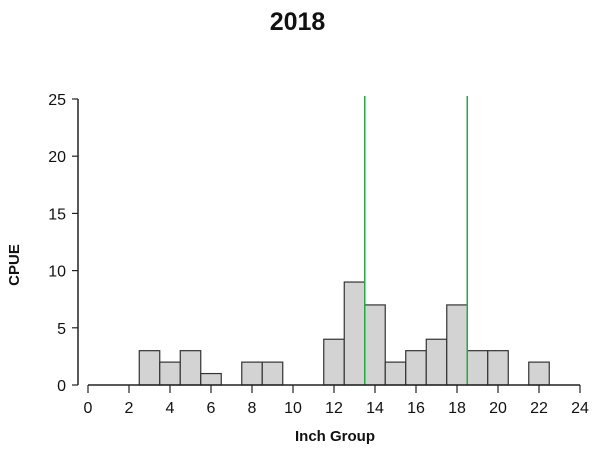 Image resolution: width=595 pixels, height=453 pixels. I want to click on y-tick-label: 15, so click(57, 214).